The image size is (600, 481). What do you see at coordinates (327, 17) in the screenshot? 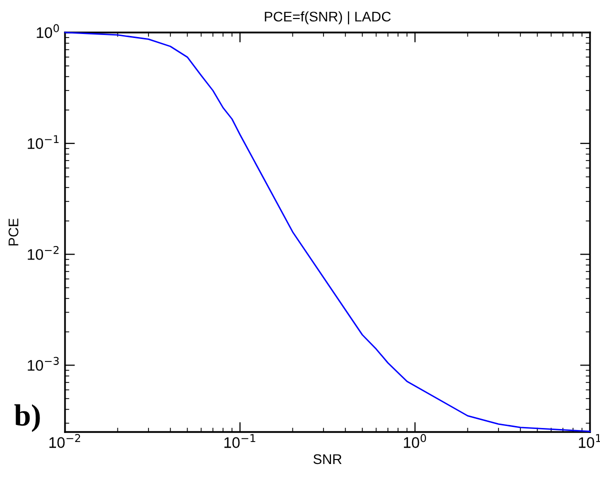
I see `chart-title: PCE=f(SNR) | LADC` at bounding box center [327, 17].